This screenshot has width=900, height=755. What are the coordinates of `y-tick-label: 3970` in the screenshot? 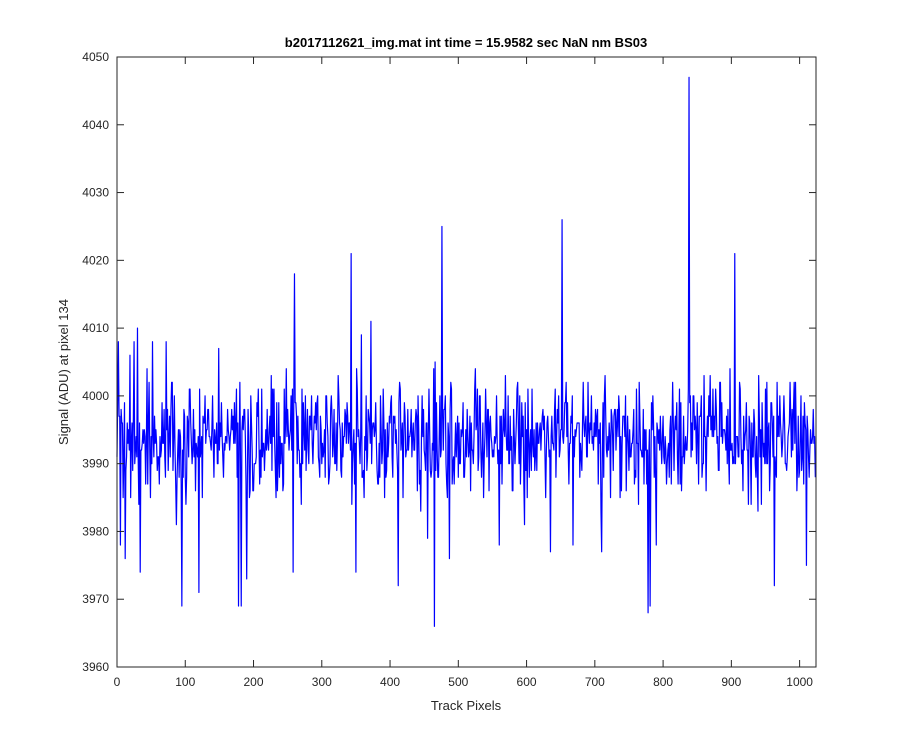 It's located at (95, 599).